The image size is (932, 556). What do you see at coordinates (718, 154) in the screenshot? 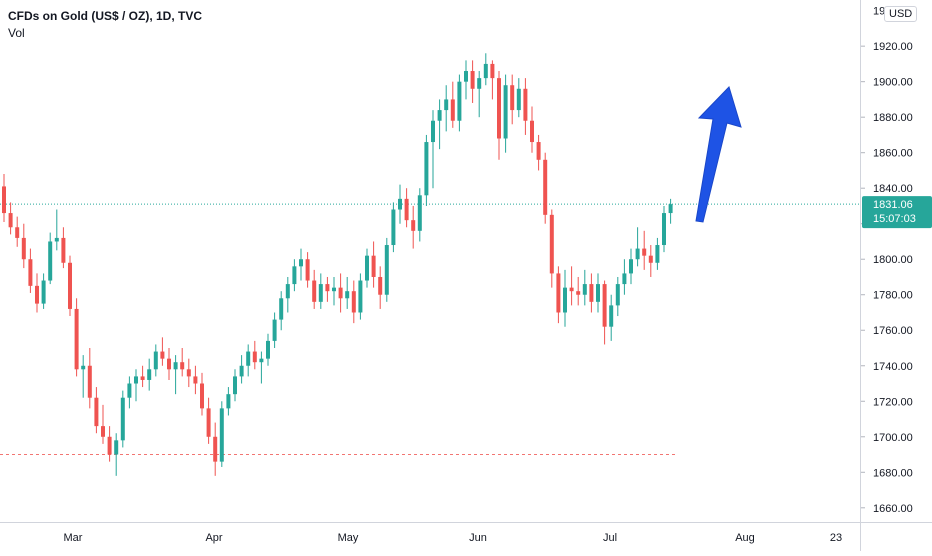
I see `up-arrow-annotation` at bounding box center [718, 154].